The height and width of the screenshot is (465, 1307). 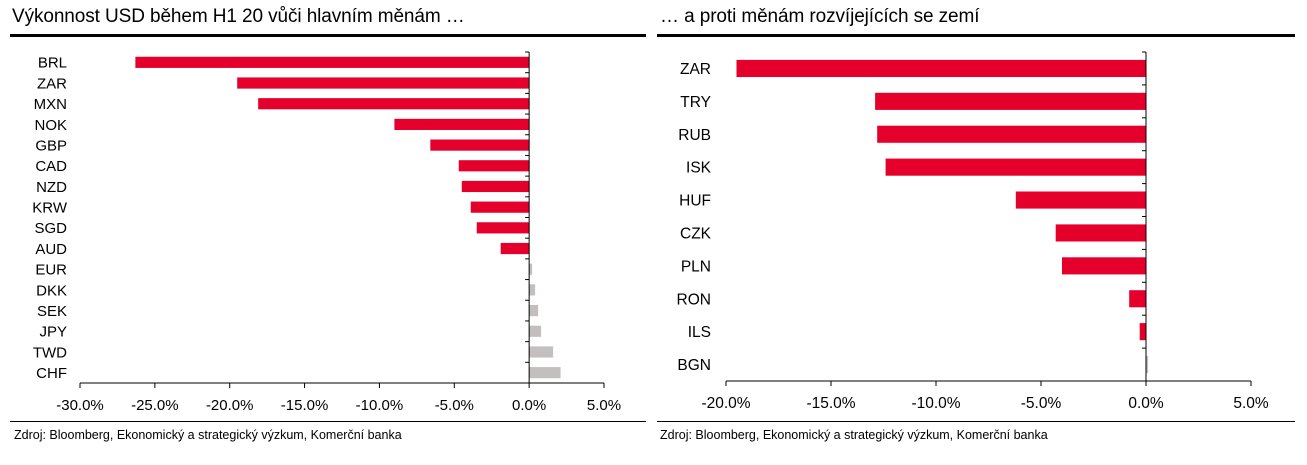 What do you see at coordinates (1142, 332) in the screenshot?
I see `bar-ils` at bounding box center [1142, 332].